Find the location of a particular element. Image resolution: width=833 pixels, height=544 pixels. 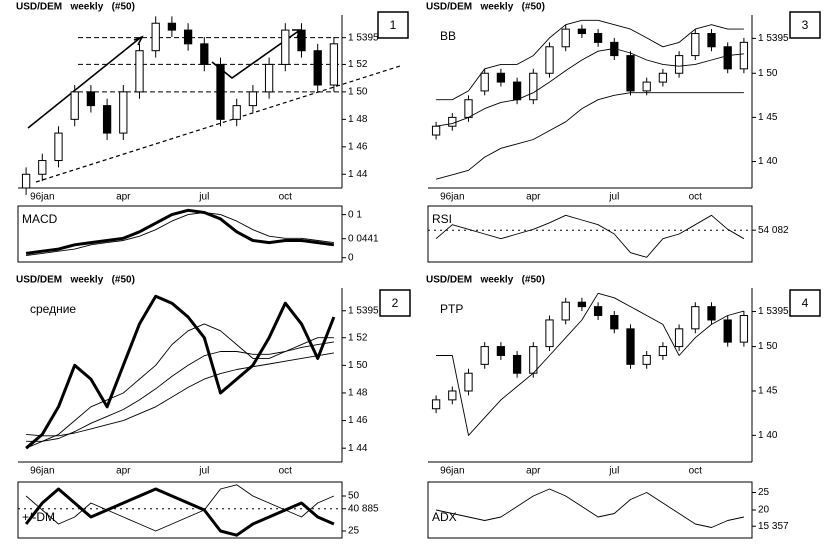

y-tick-label: 20 is located at coordinates (764, 510).